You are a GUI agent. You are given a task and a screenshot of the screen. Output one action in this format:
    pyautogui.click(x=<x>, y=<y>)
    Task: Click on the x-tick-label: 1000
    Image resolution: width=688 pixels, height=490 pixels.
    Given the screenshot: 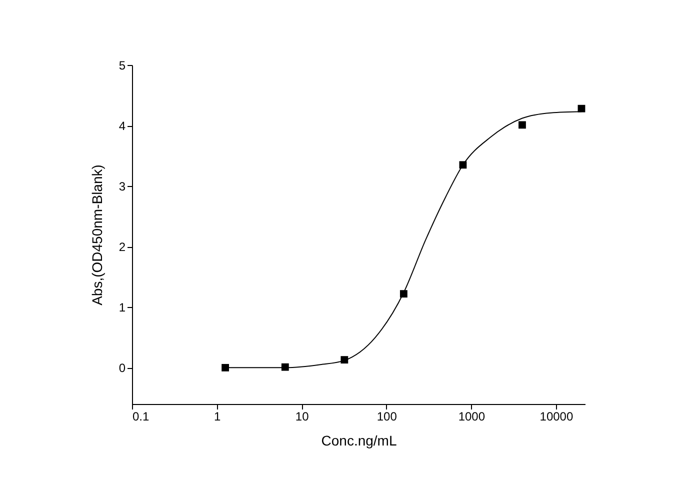 What is the action you would take?
    pyautogui.click(x=472, y=417)
    